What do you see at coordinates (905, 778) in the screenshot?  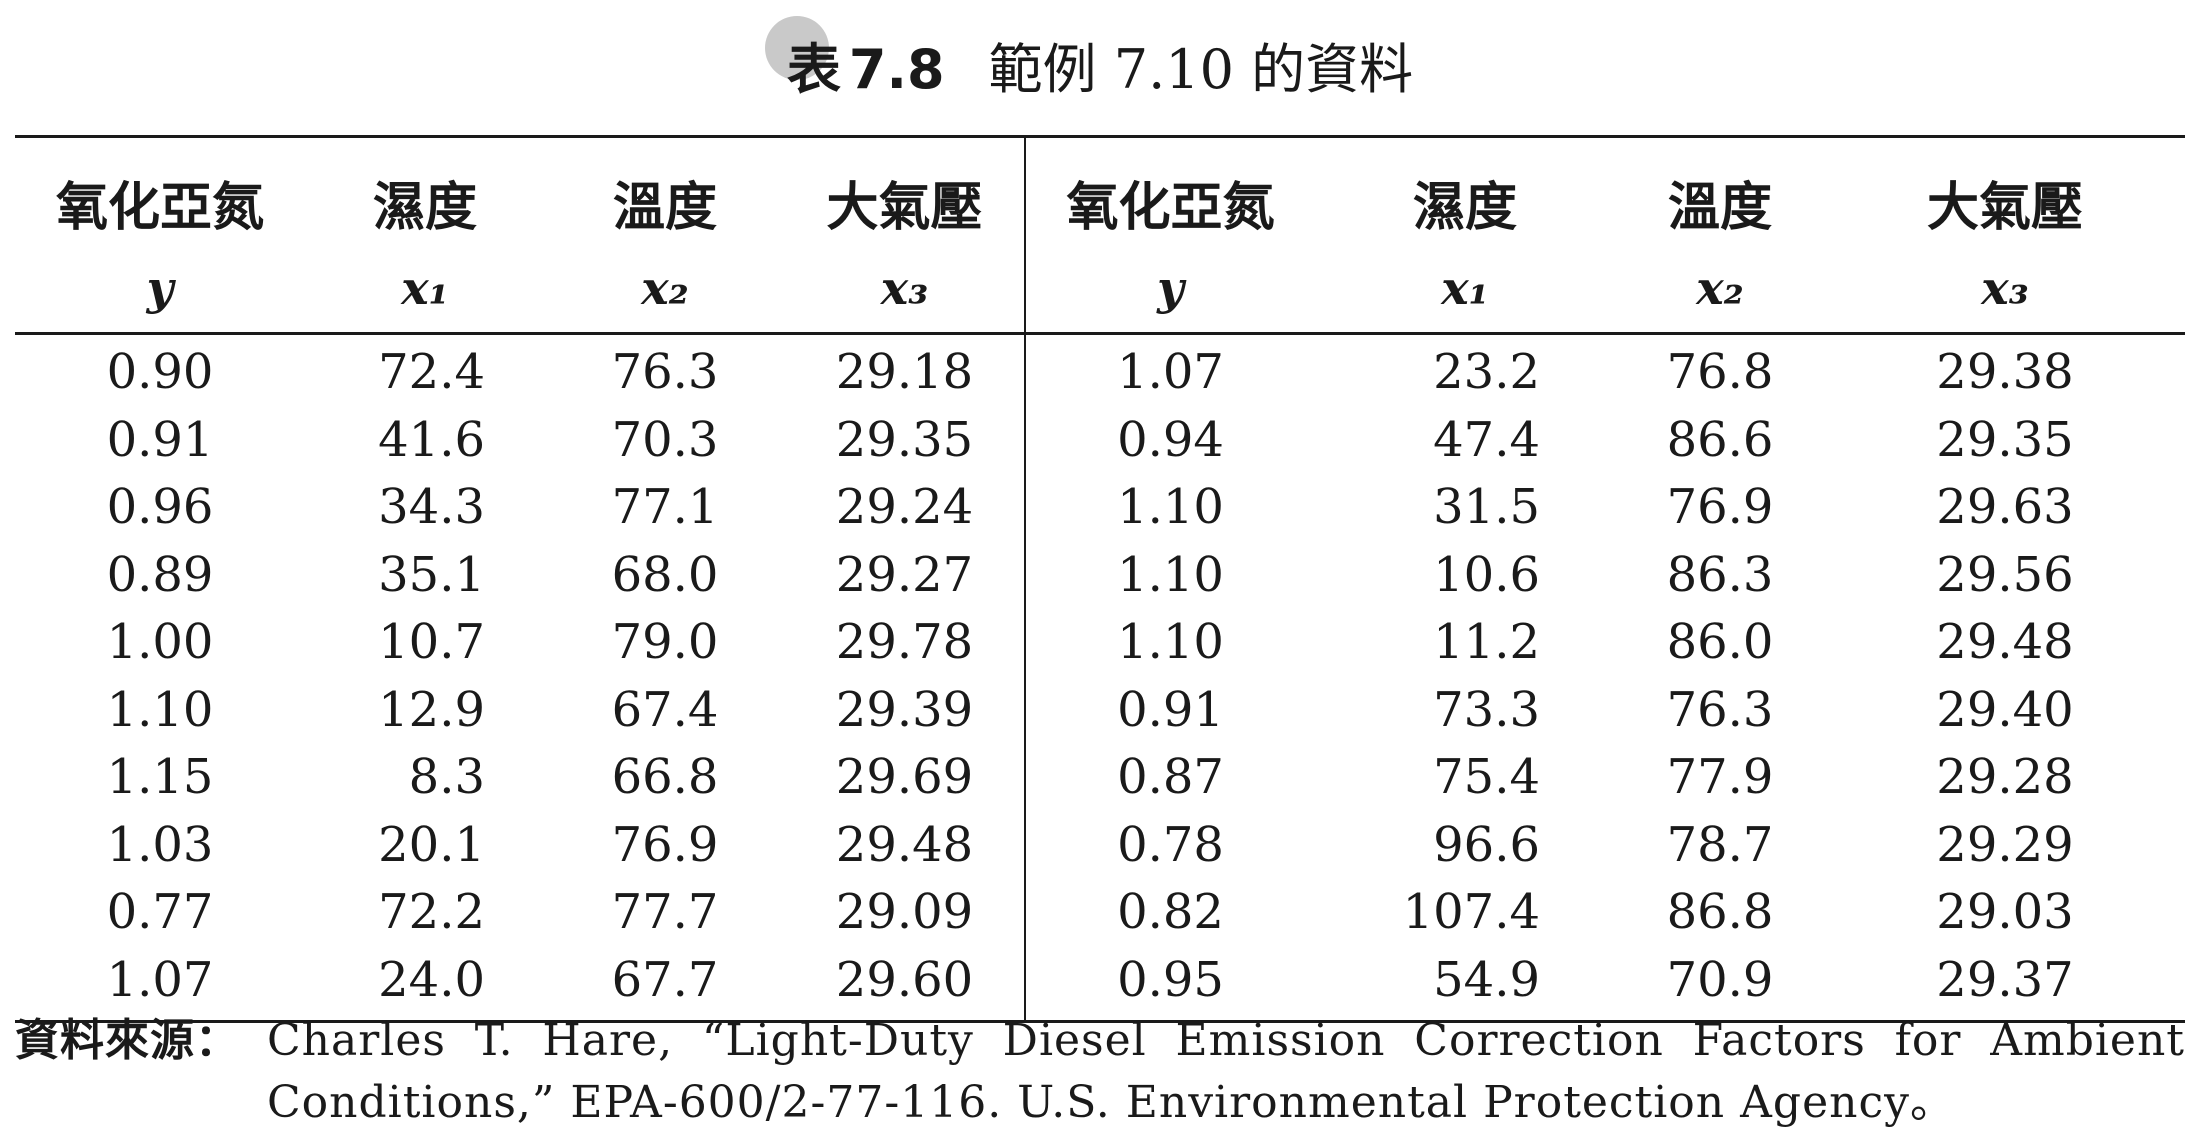 I see `table-cell: 29.69` at bounding box center [905, 778].